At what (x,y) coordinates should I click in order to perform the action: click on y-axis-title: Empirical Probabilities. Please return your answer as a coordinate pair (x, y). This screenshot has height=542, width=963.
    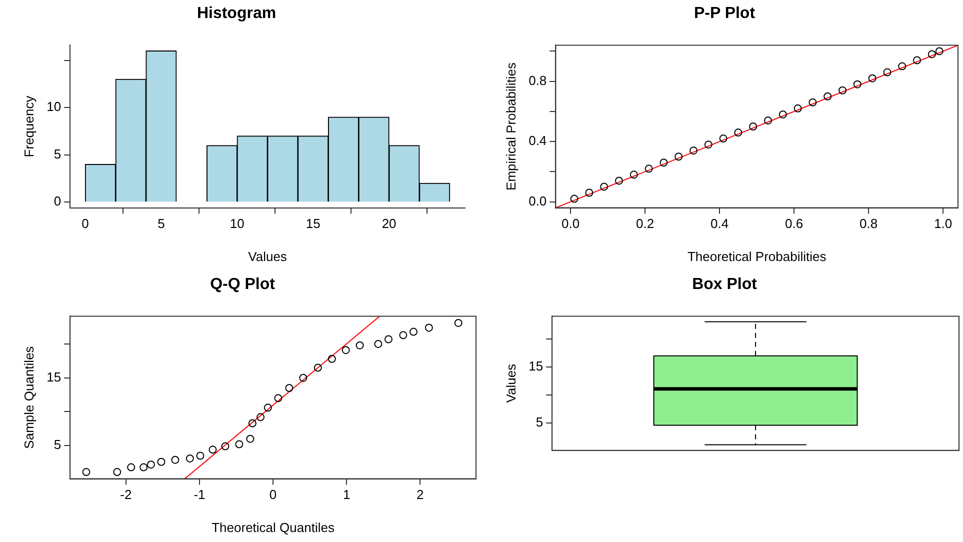
    Looking at the image, I should click on (510, 126).